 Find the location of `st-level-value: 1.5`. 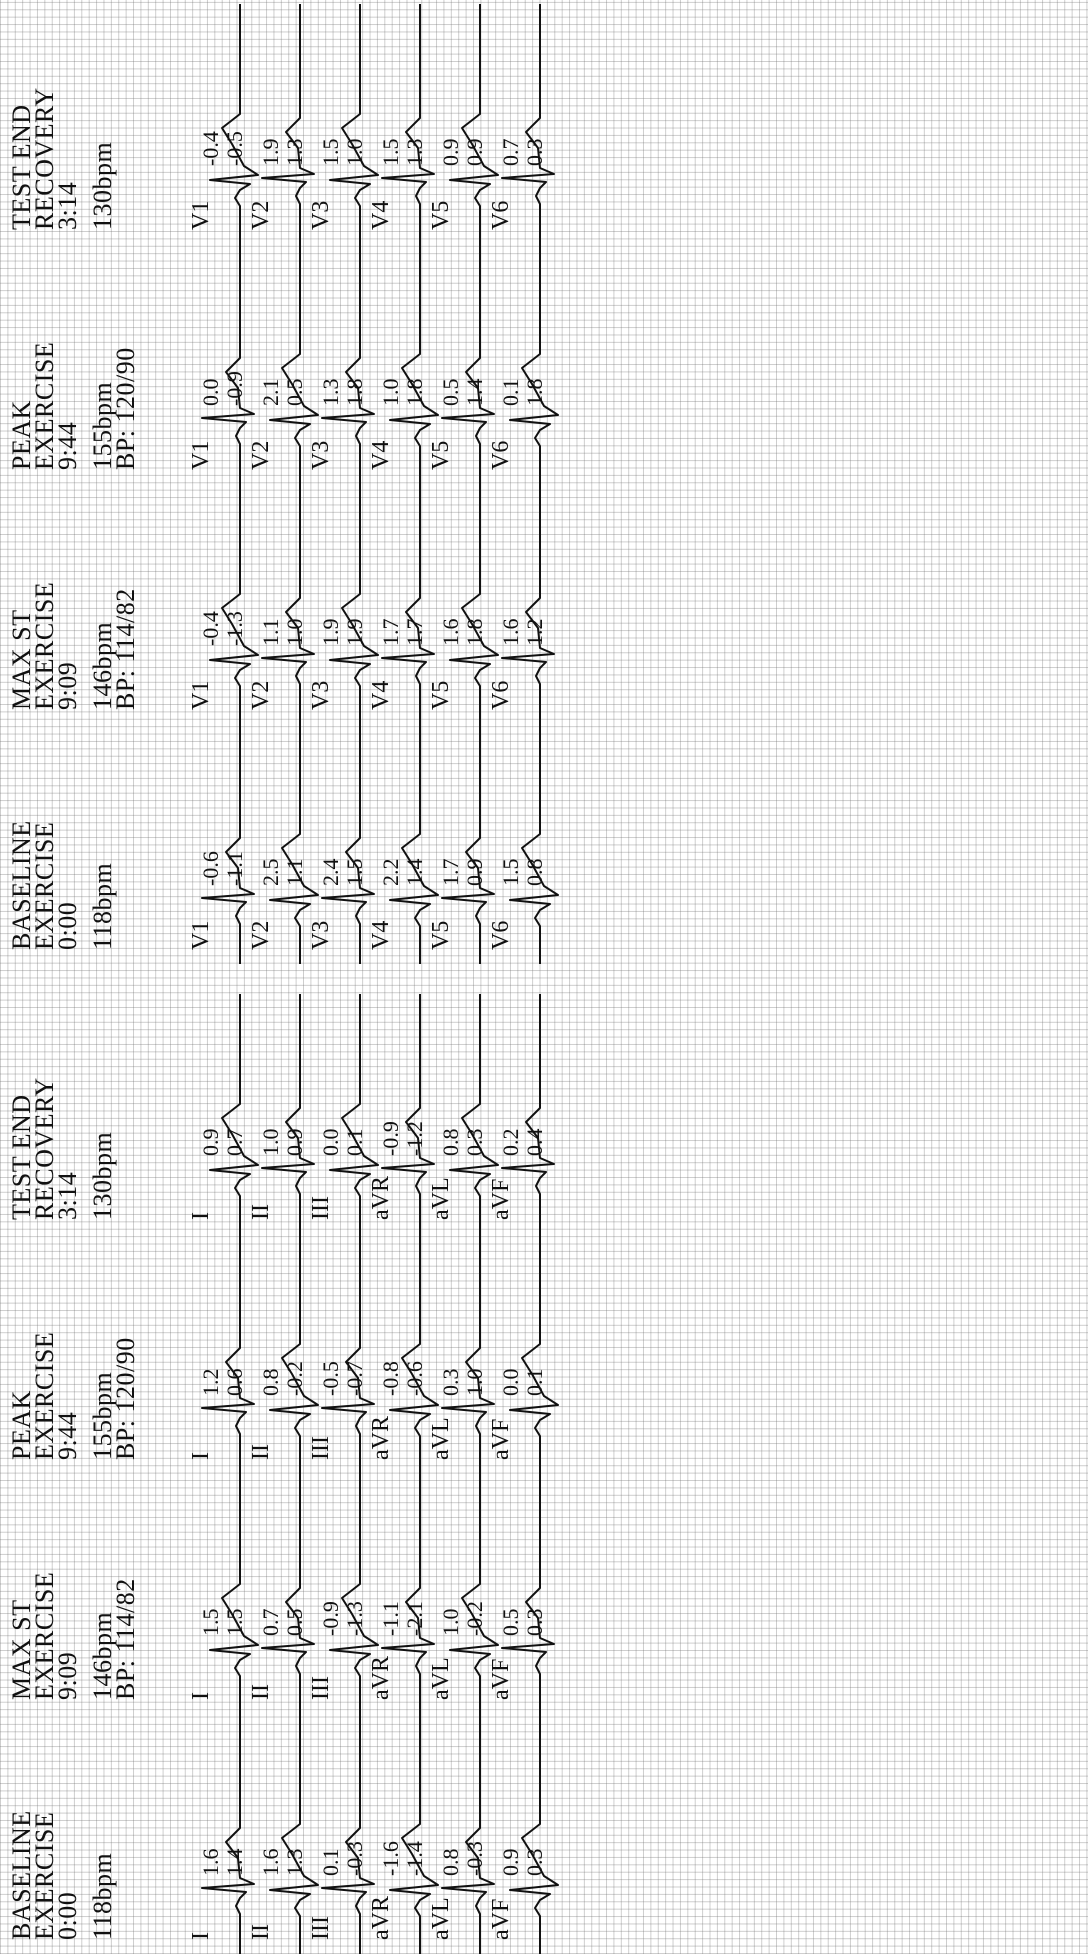

st-level-value: 1.5 is located at coordinates (330, 152).